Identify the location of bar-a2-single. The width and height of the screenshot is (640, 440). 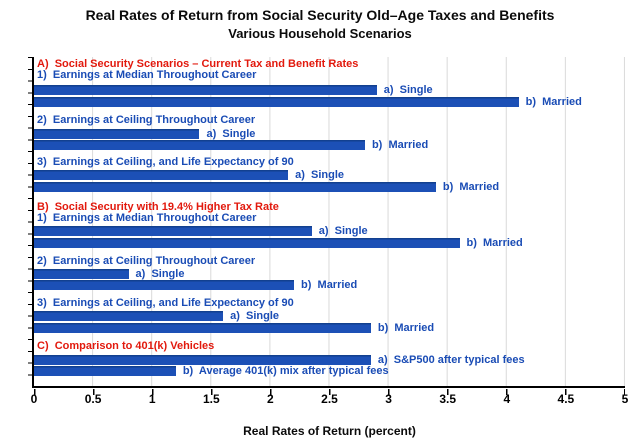
(117, 133).